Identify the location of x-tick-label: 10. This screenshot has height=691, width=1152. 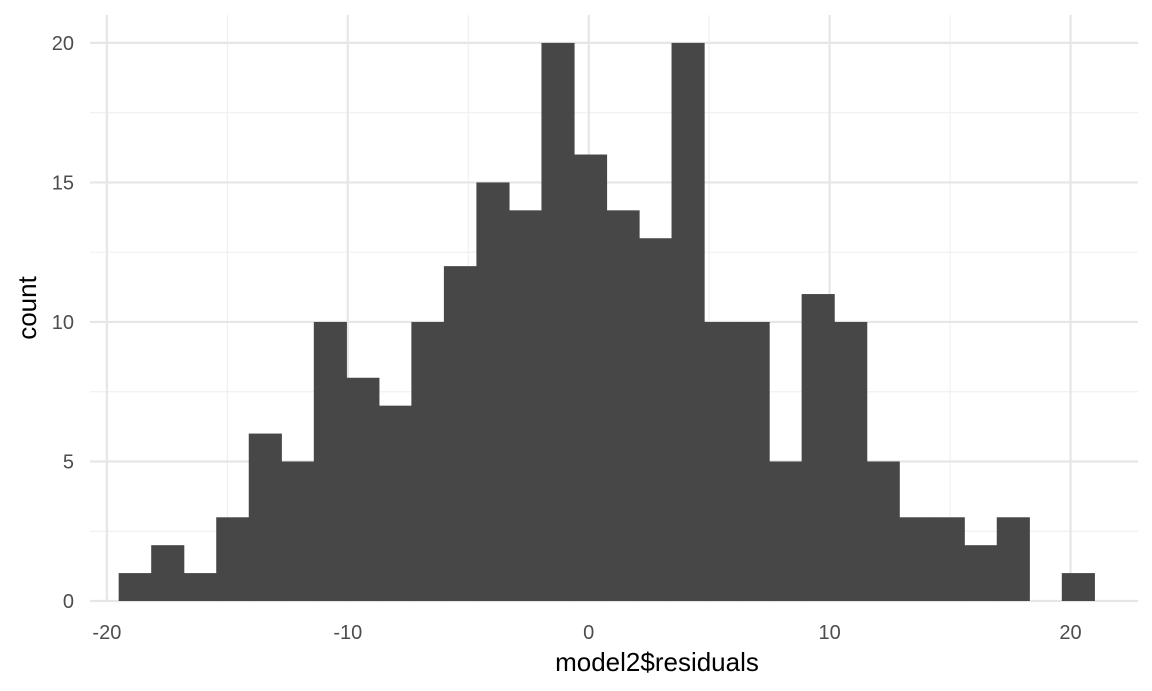
(829, 633).